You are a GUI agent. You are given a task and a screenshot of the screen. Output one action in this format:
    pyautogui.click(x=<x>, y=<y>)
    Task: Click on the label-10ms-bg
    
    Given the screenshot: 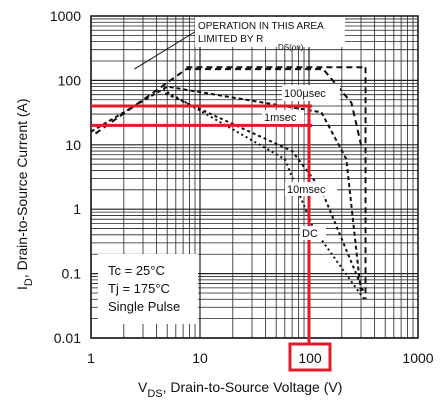 What is the action you would take?
    pyautogui.click(x=311, y=189)
    